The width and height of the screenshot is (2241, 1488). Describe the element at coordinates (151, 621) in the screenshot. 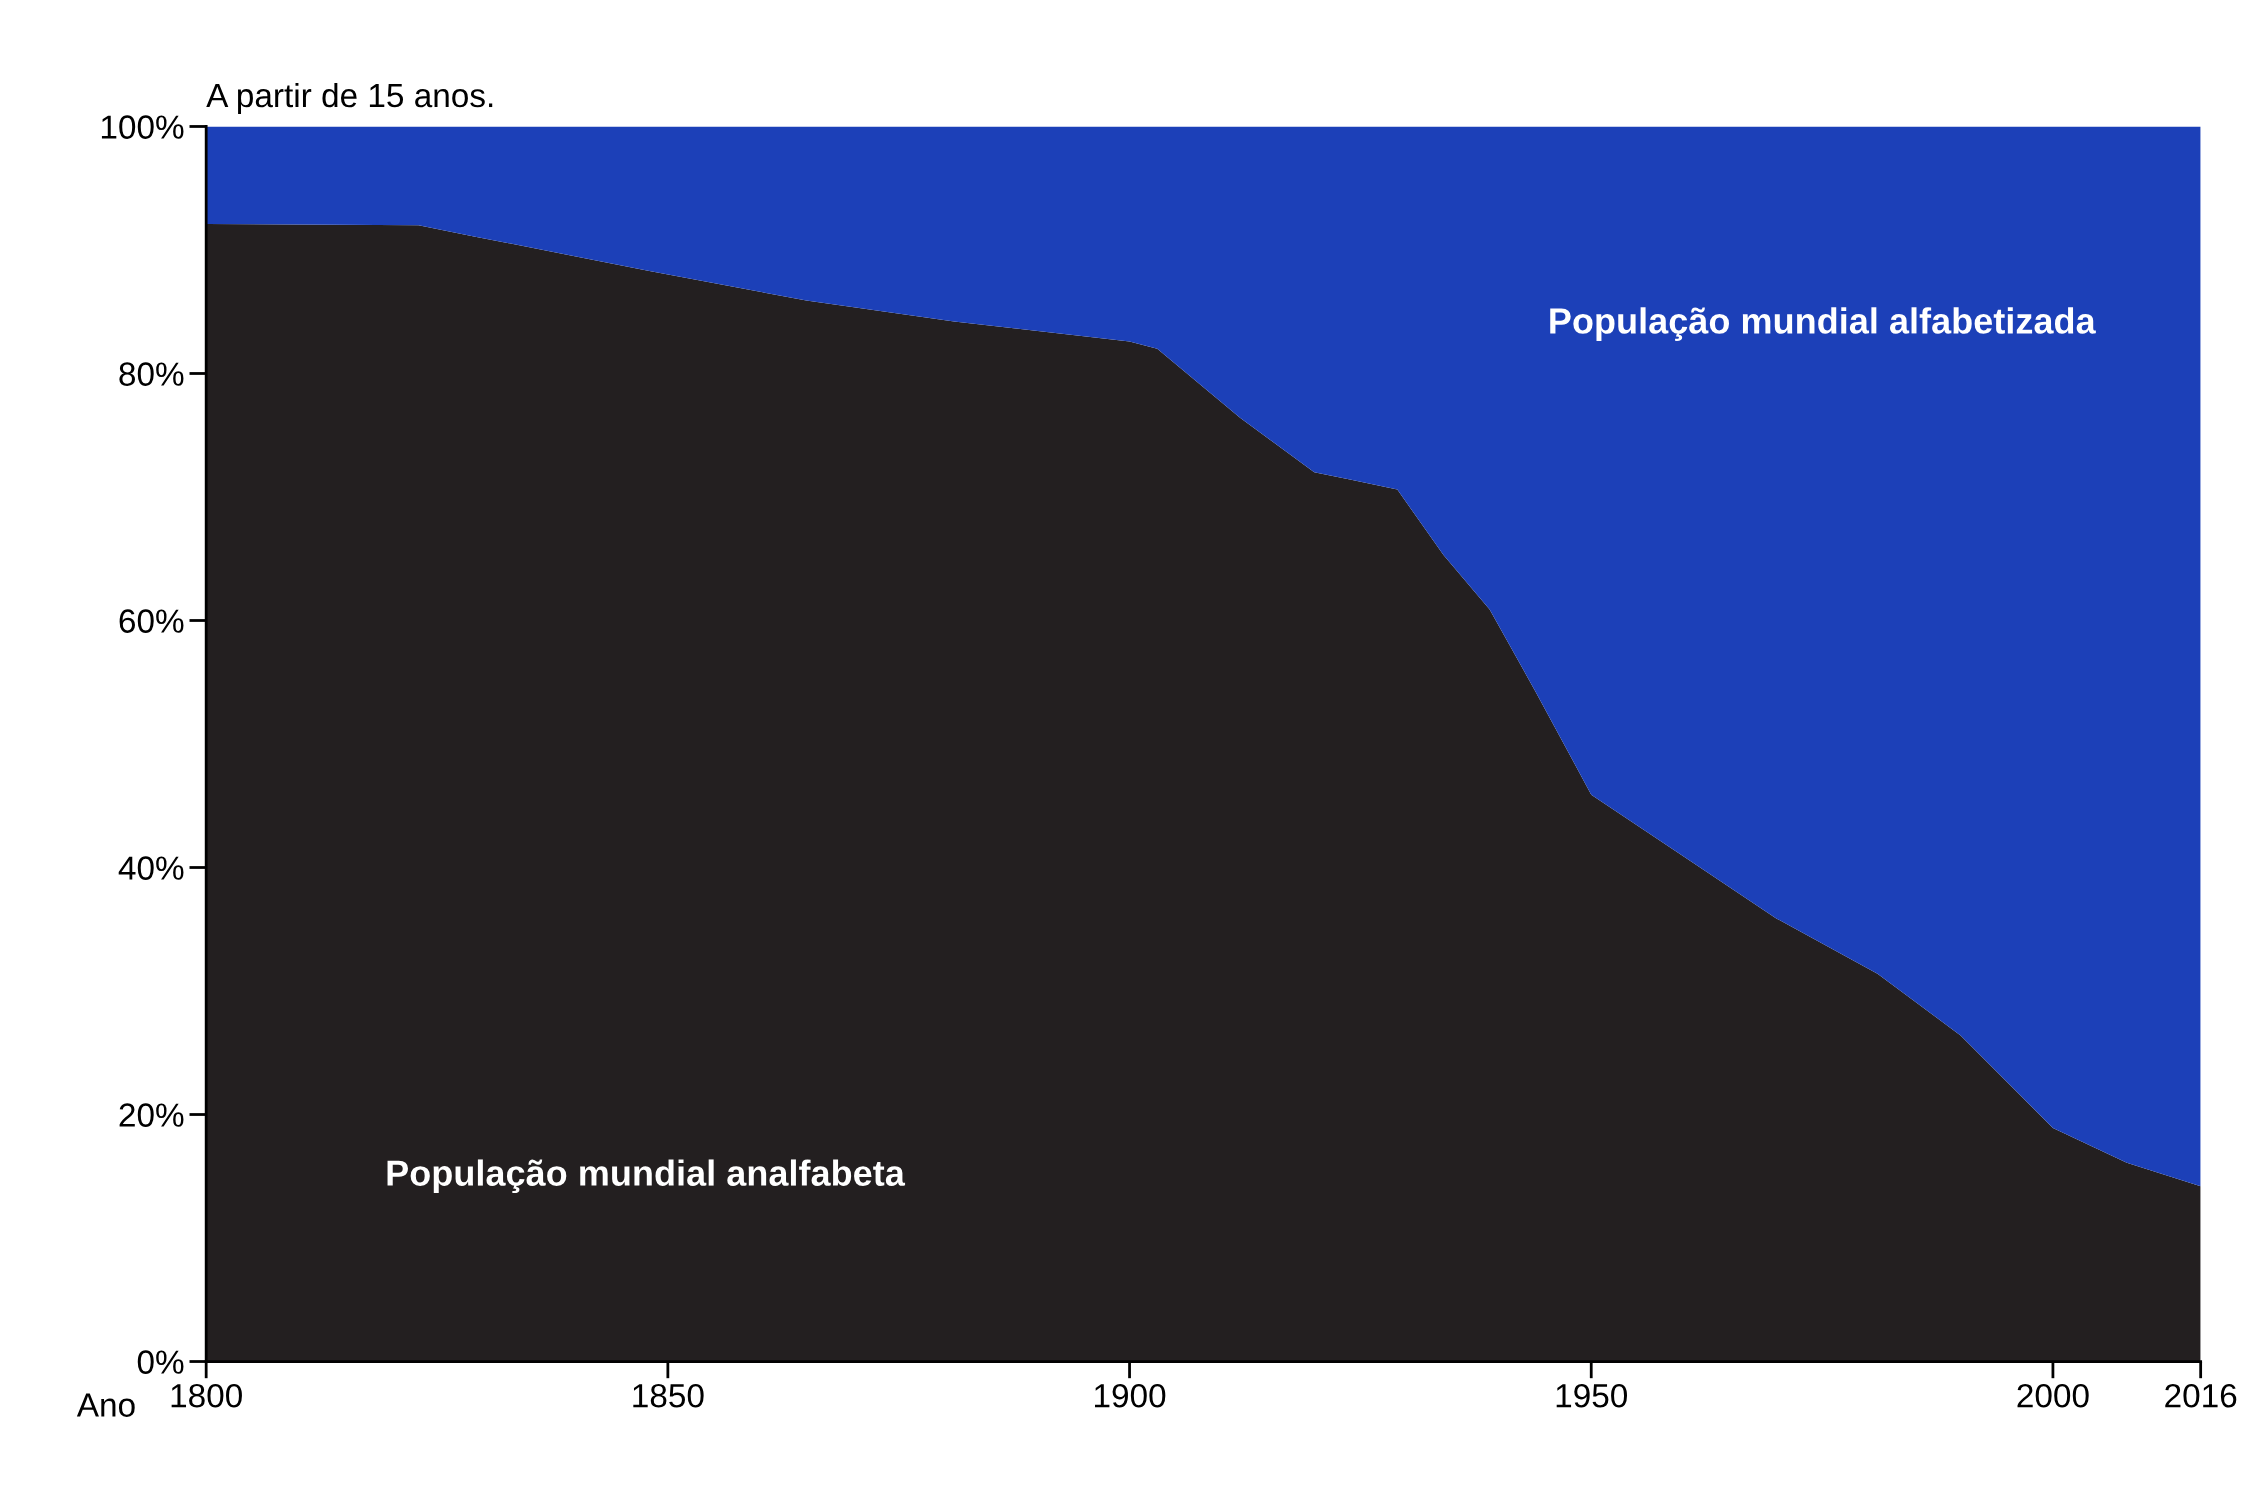

I see `y-tick-label: 60%` at that location.